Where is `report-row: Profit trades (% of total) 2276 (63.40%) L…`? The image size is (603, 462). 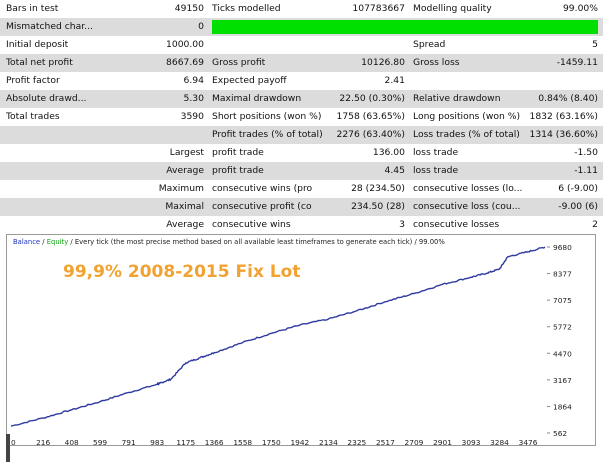 report-row: Profit trades (% of total) 2276 (63.40%) L… is located at coordinates (301, 135).